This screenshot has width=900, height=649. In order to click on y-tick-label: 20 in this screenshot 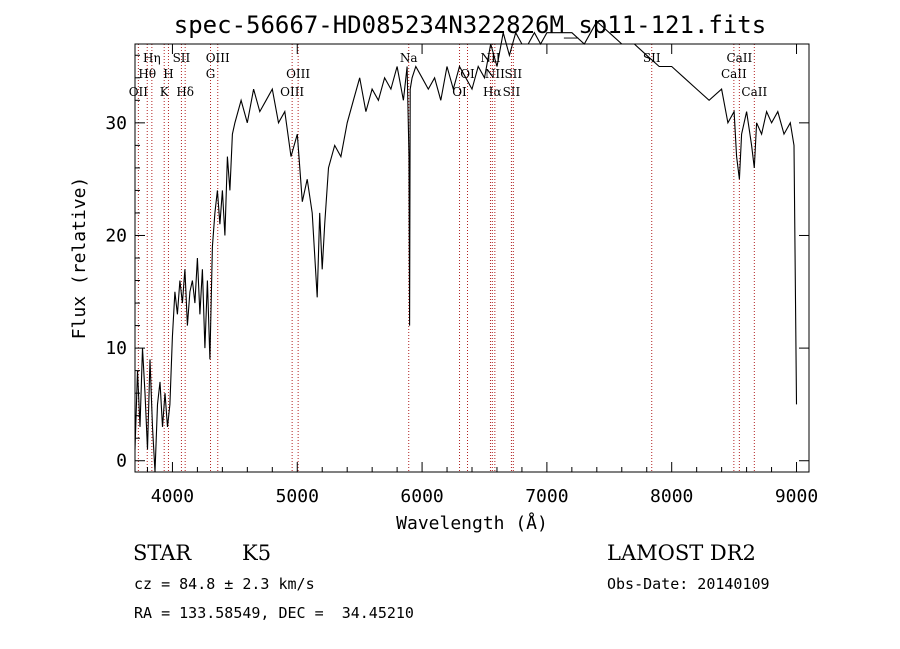, I will do `click(116, 235)`.